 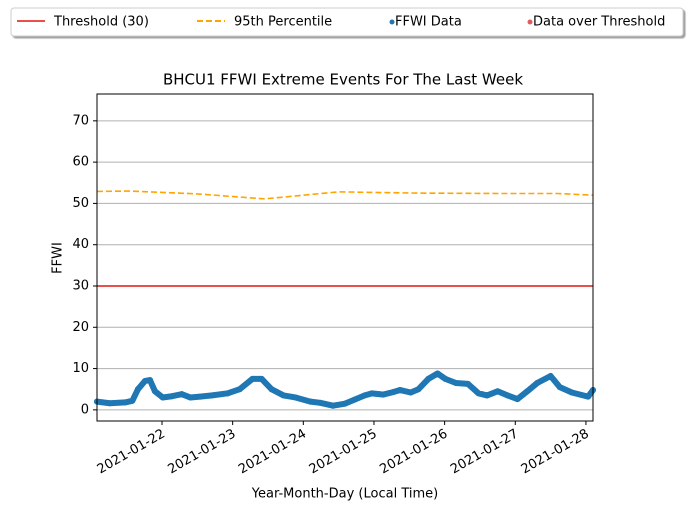 What do you see at coordinates (555, 452) in the screenshot?
I see `x-tick-label: 2021-01-28` at bounding box center [555, 452].